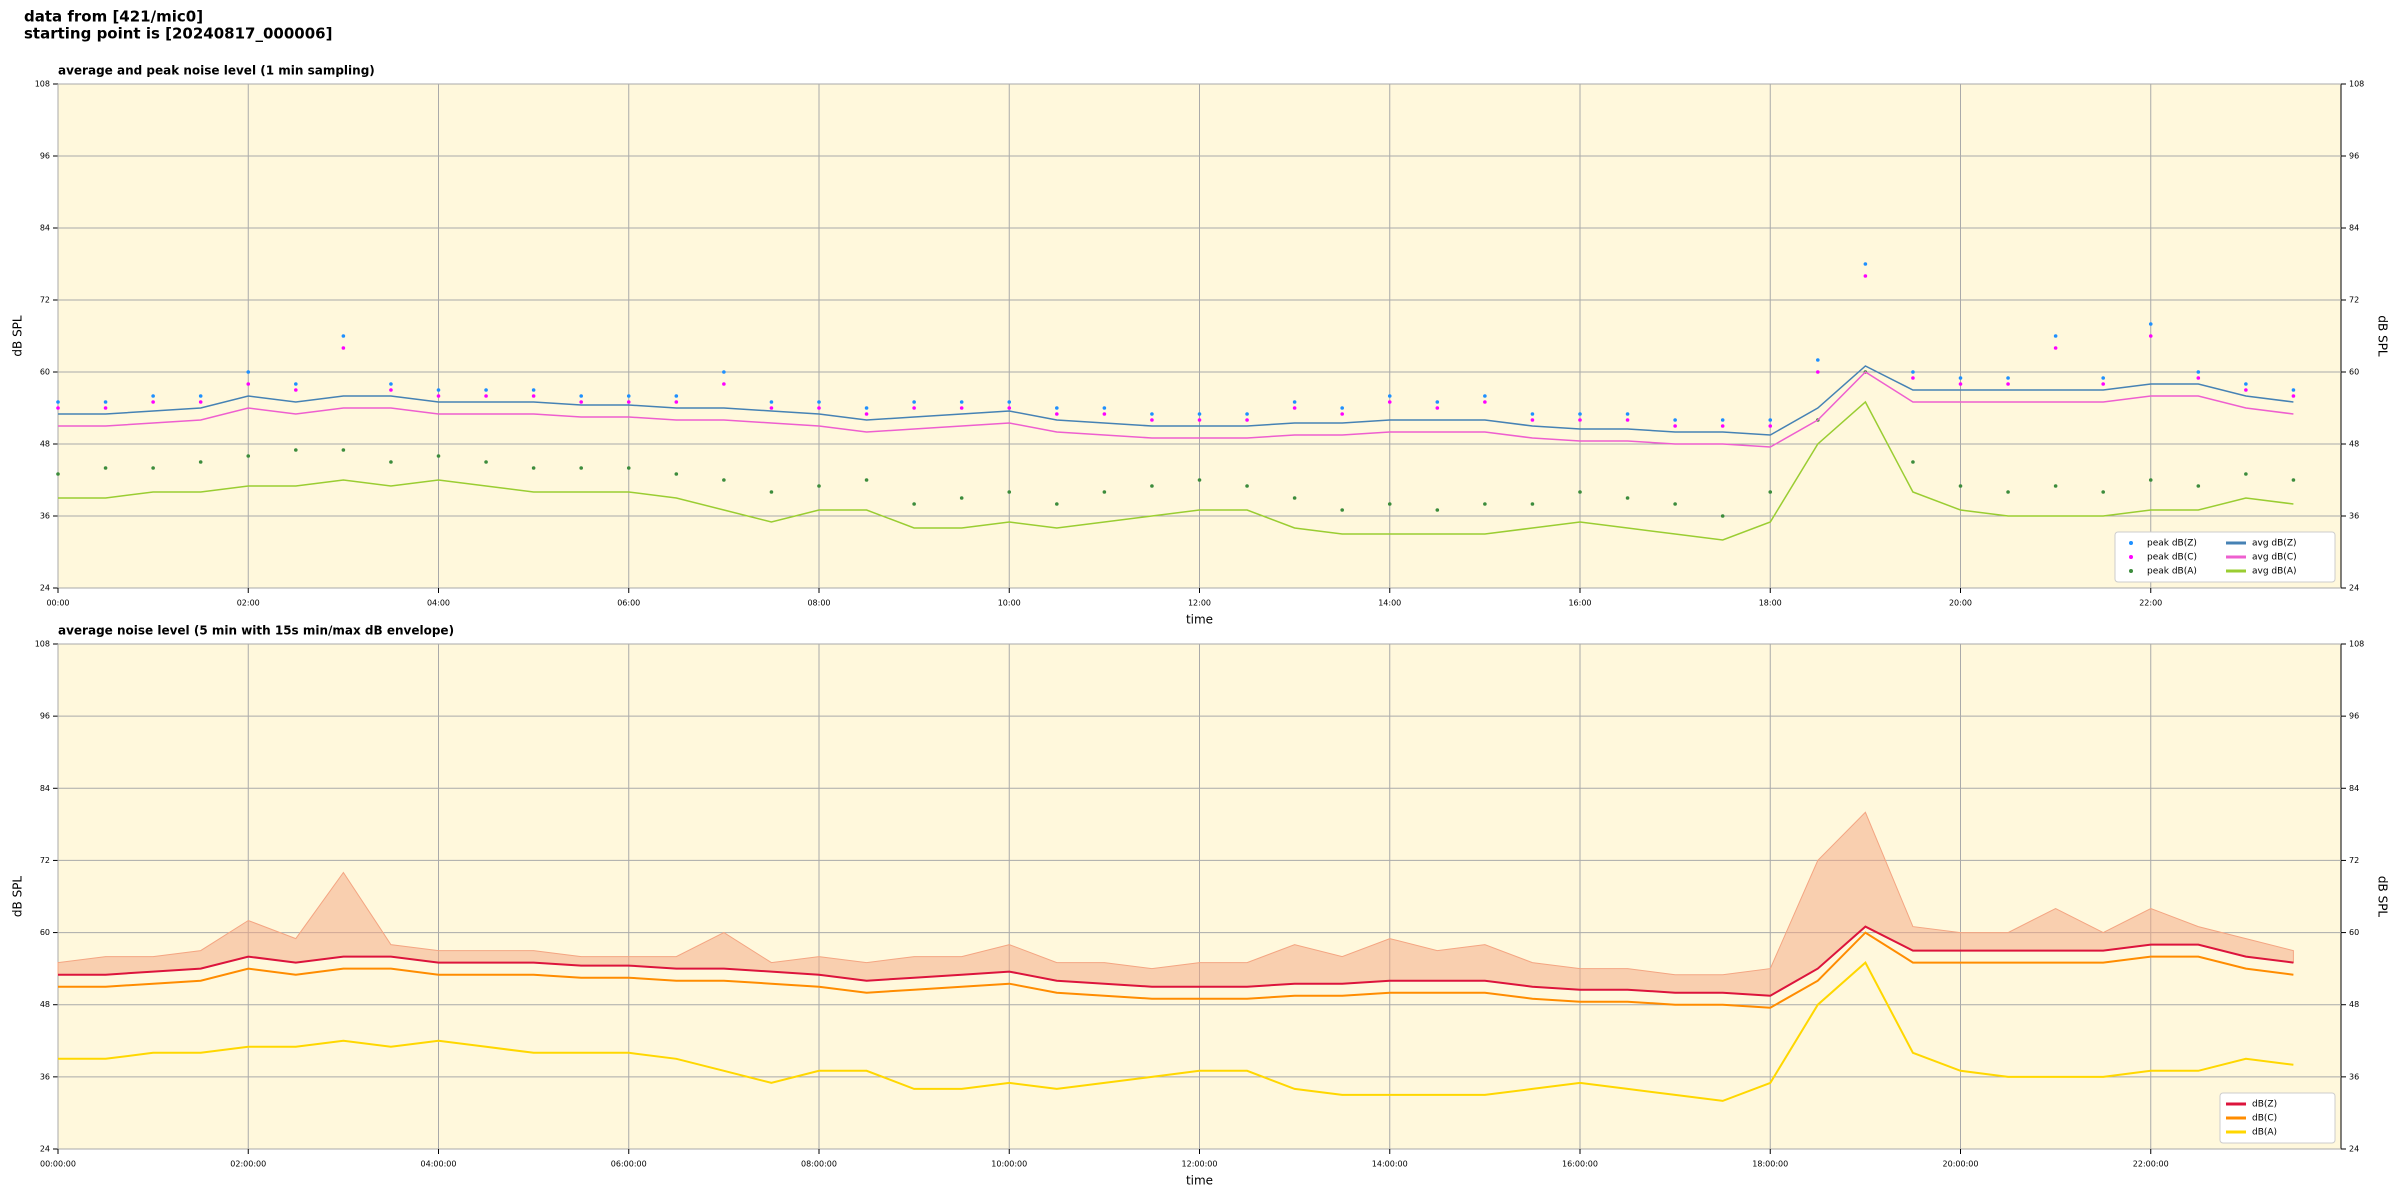 This screenshot has width=2400, height=1204. What do you see at coordinates (2354, 444) in the screenshot?
I see `y-tick-label: 48` at bounding box center [2354, 444].